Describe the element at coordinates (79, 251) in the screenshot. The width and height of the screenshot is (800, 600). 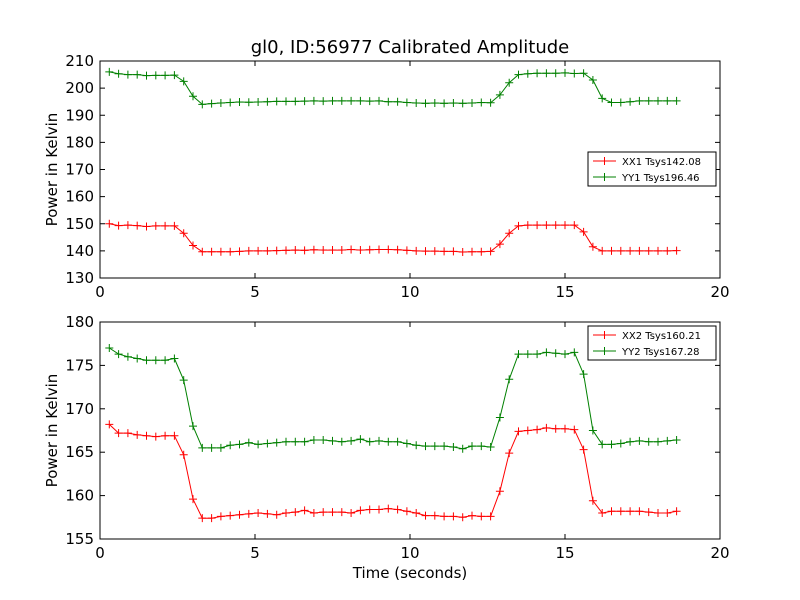
I see `y-tick-label: 140` at that location.